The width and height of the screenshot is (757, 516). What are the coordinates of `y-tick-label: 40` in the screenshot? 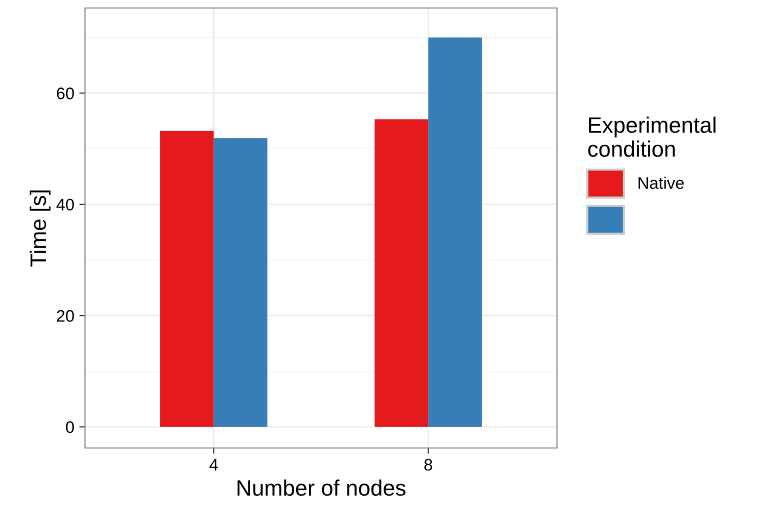 It's located at (65, 204).